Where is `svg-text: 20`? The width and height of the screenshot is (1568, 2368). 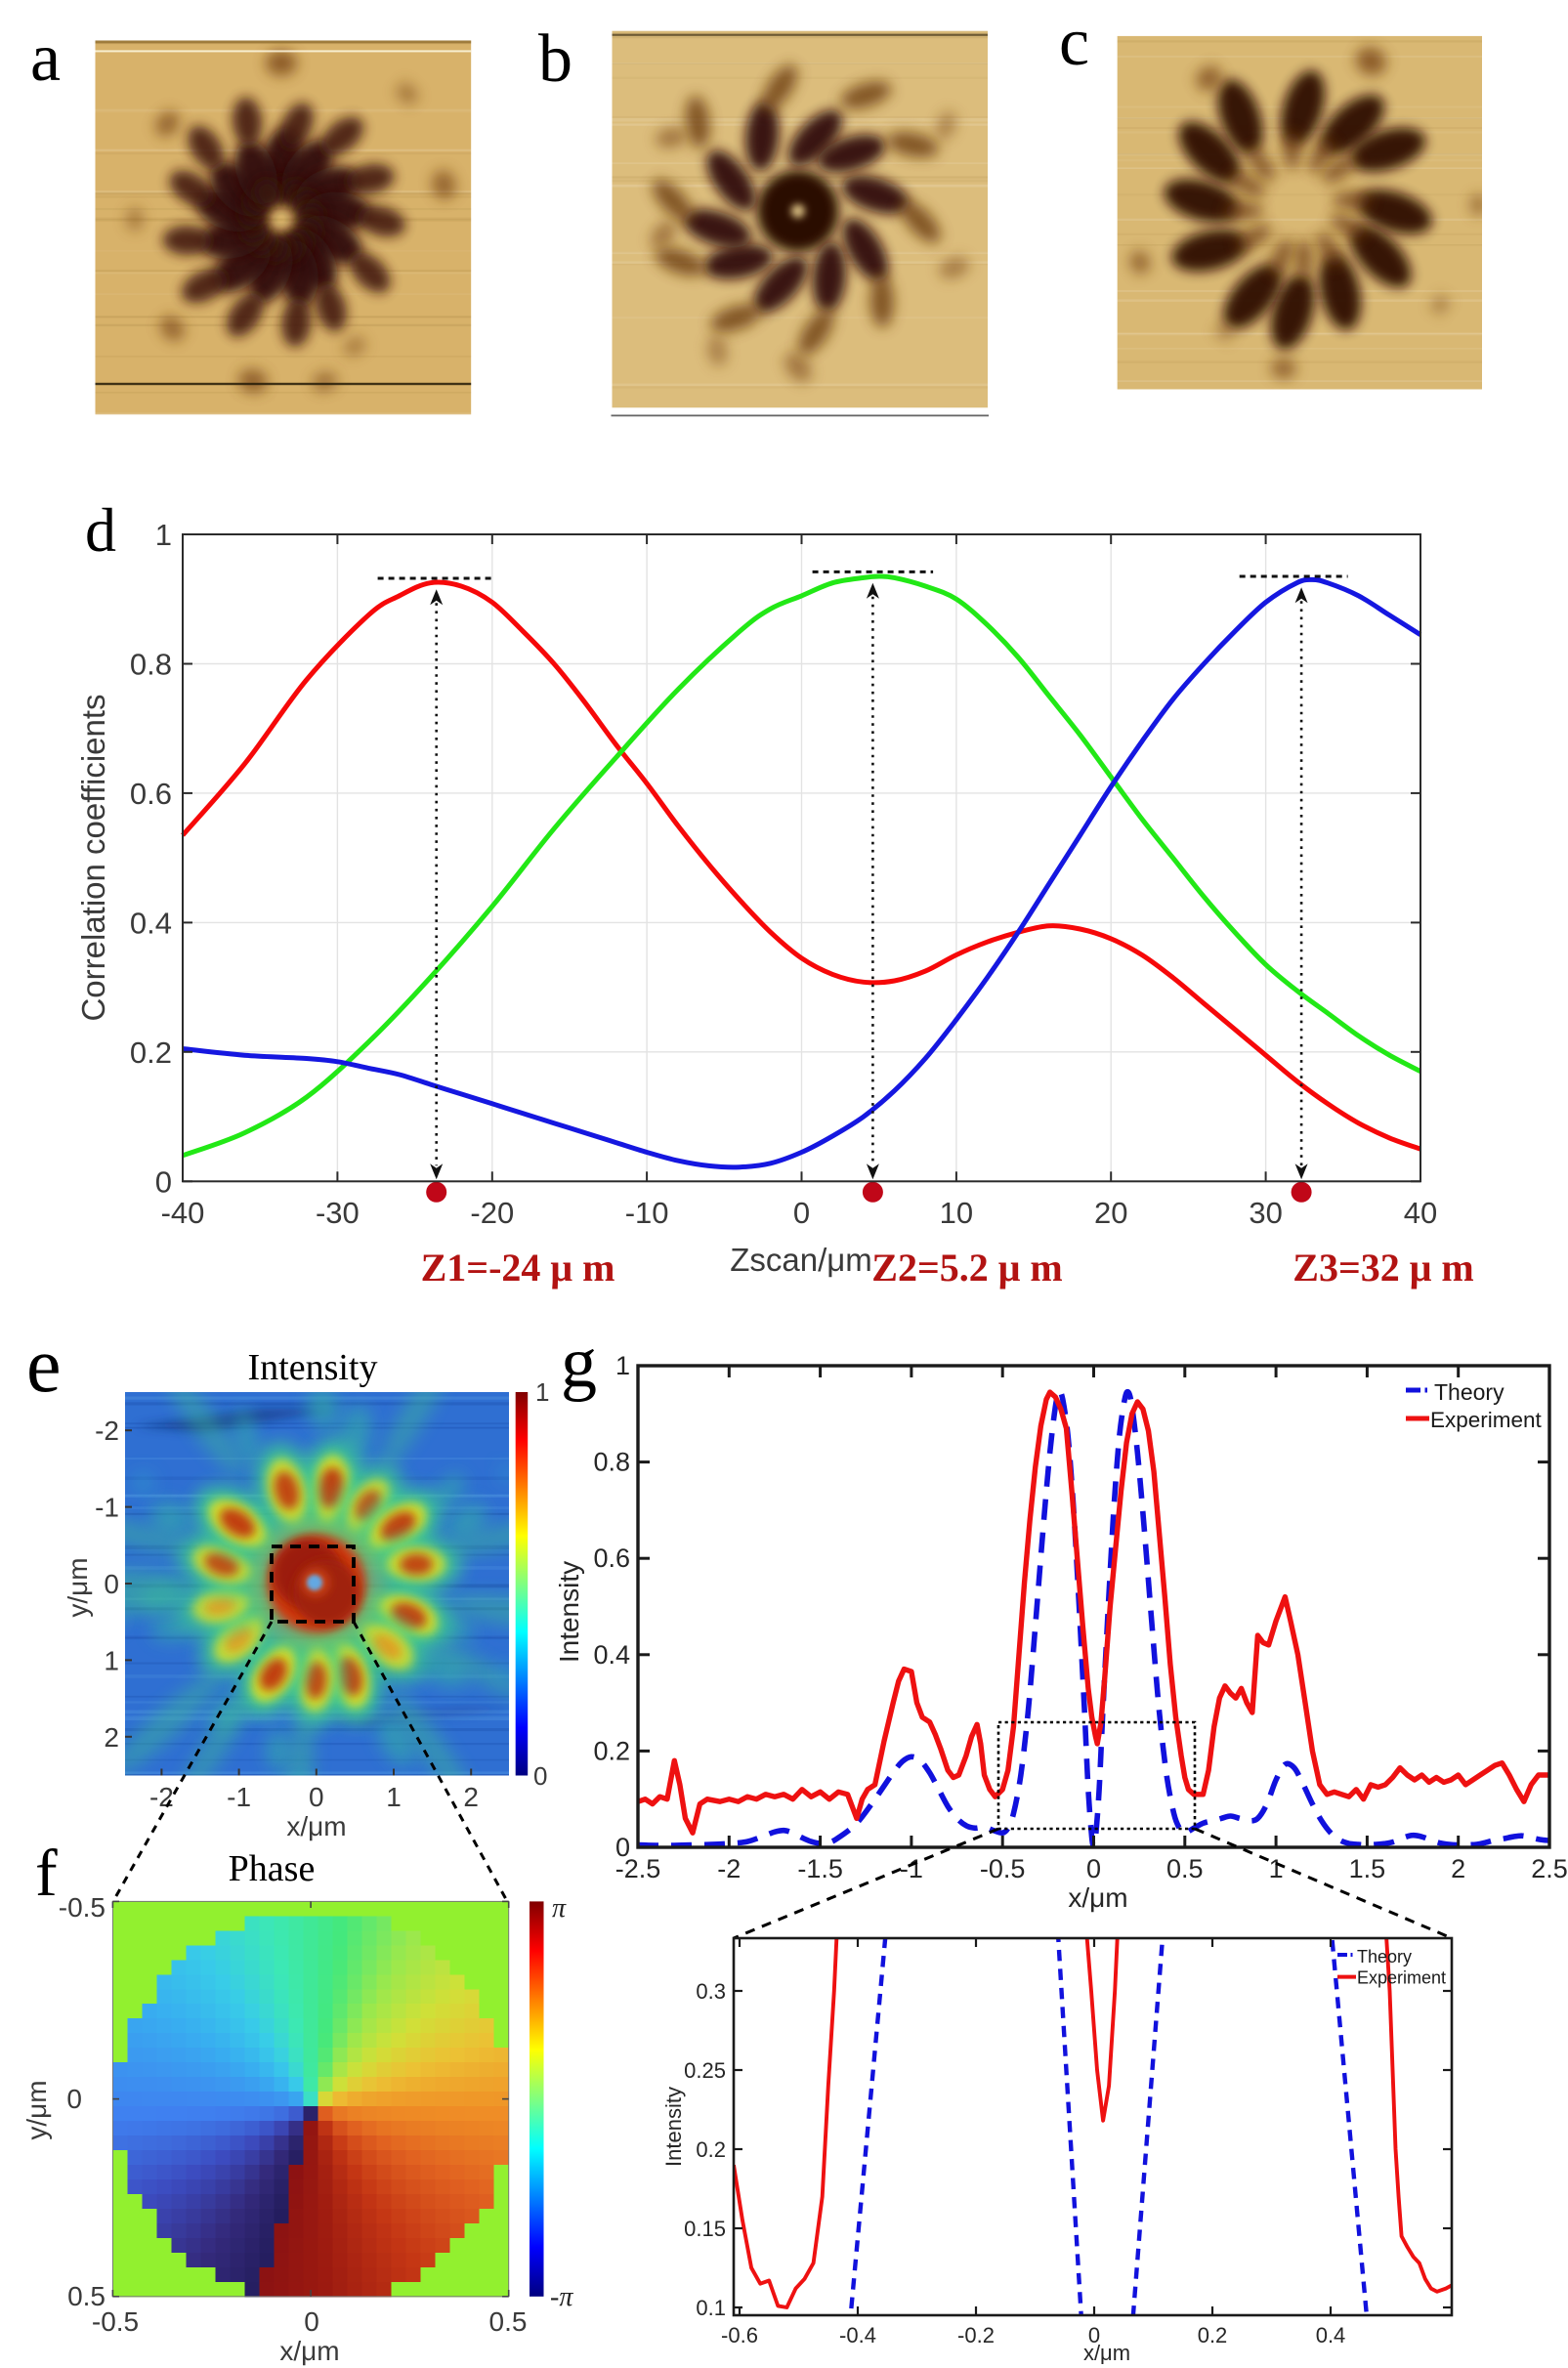
svg-text: 20 is located at coordinates (1110, 1213).